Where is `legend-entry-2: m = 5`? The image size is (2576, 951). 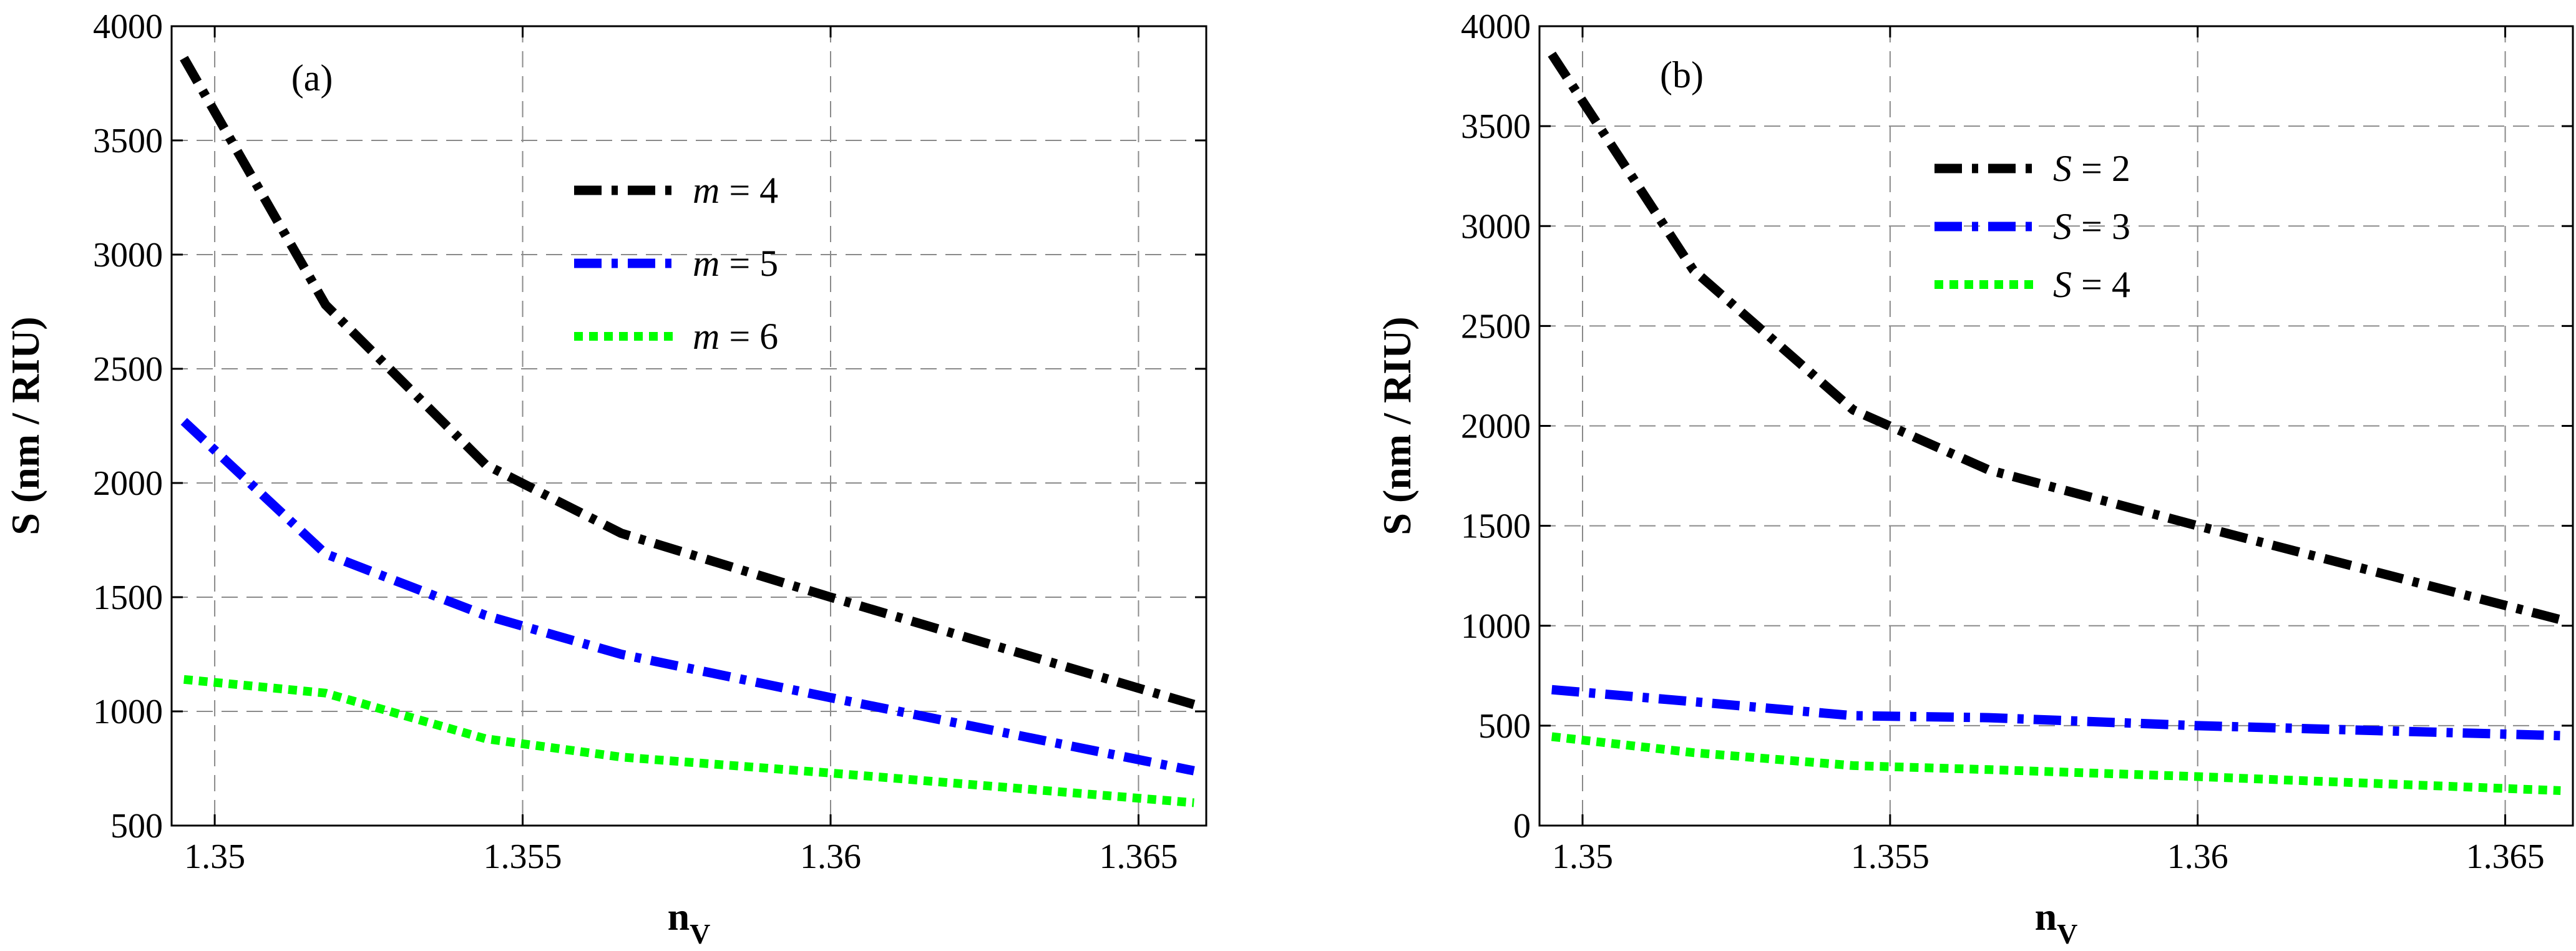 legend-entry-2: m = 5 is located at coordinates (735, 263).